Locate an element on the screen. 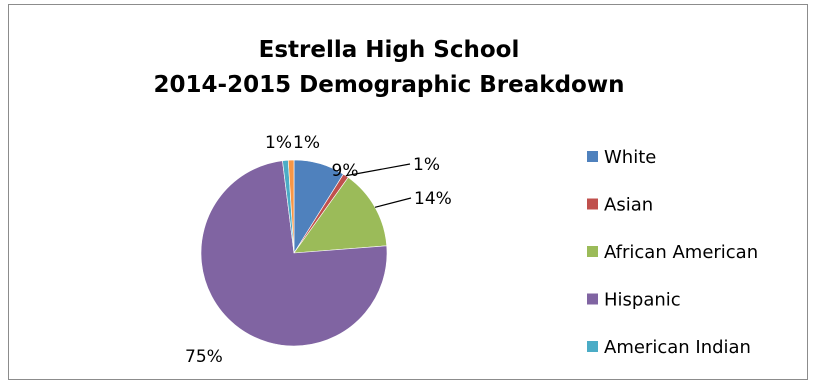  data-label: 14% is located at coordinates (433, 199).